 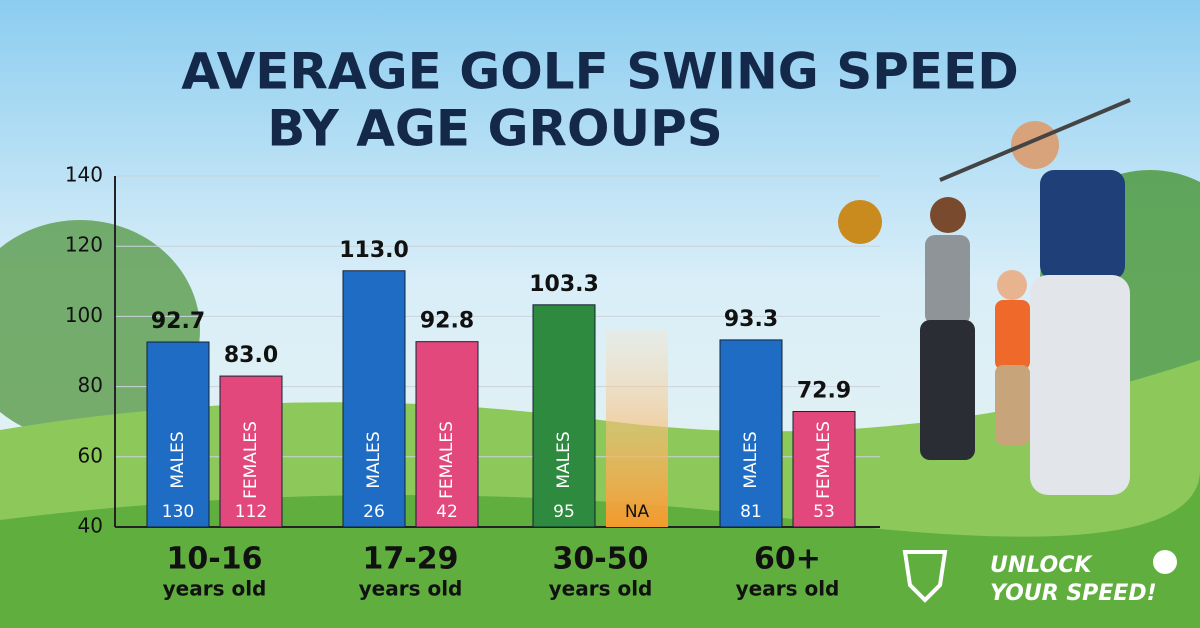 I want to click on chart-title: AVERAGE GOLF SWING SPEED, so click(x=599, y=72).